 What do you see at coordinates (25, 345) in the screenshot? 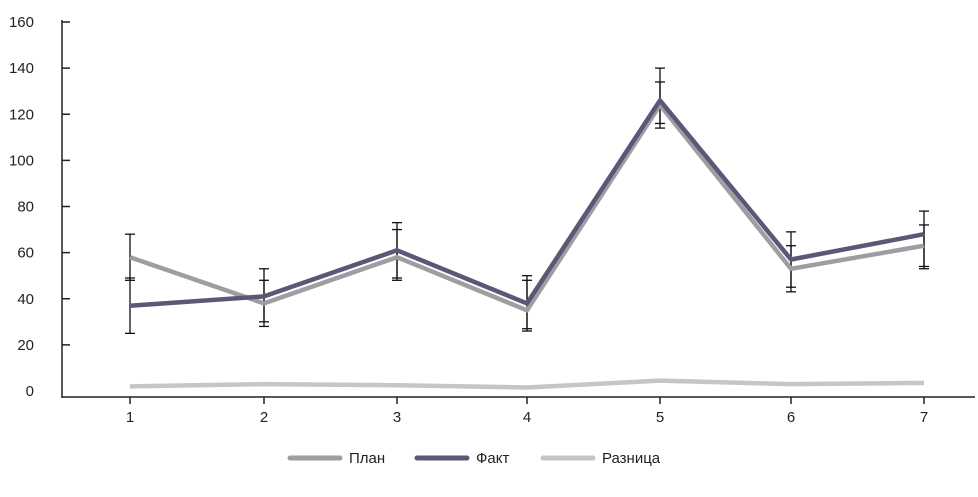
I see `y-tick-label: 20` at bounding box center [25, 345].